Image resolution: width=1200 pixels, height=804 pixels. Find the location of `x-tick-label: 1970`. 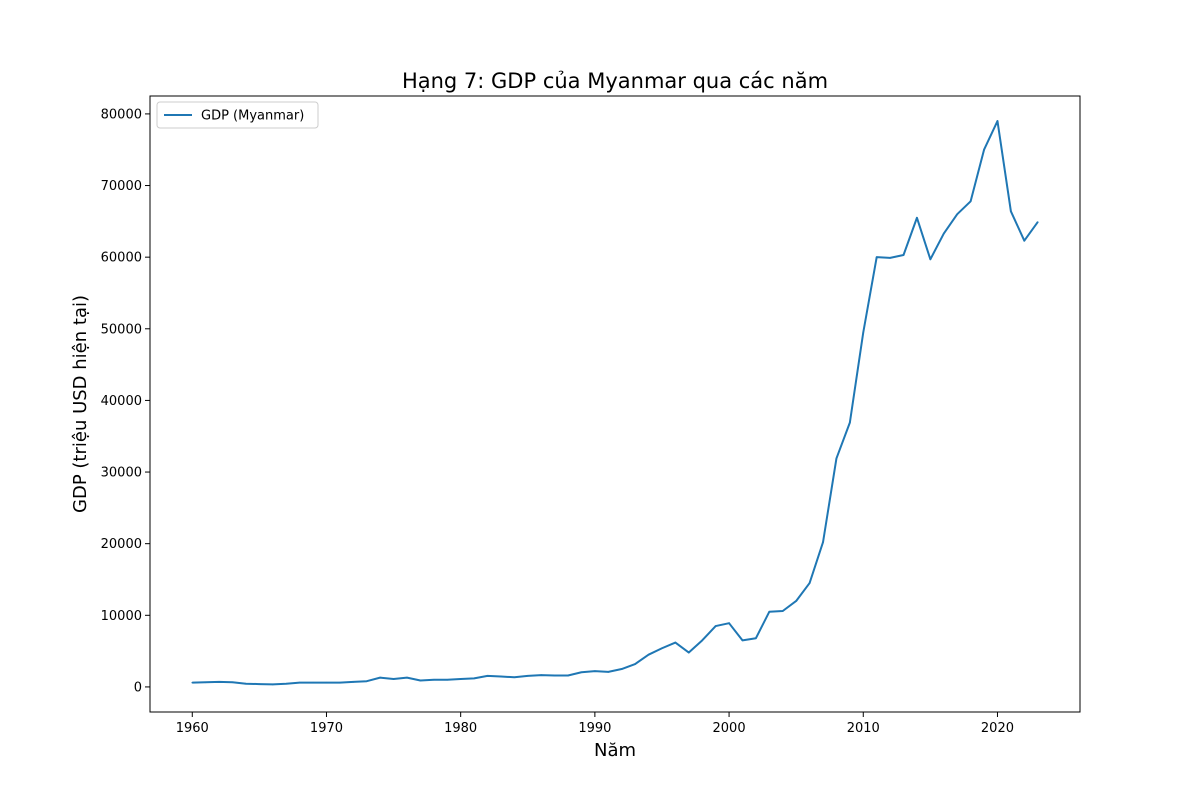

x-tick-label: 1970 is located at coordinates (326, 728).